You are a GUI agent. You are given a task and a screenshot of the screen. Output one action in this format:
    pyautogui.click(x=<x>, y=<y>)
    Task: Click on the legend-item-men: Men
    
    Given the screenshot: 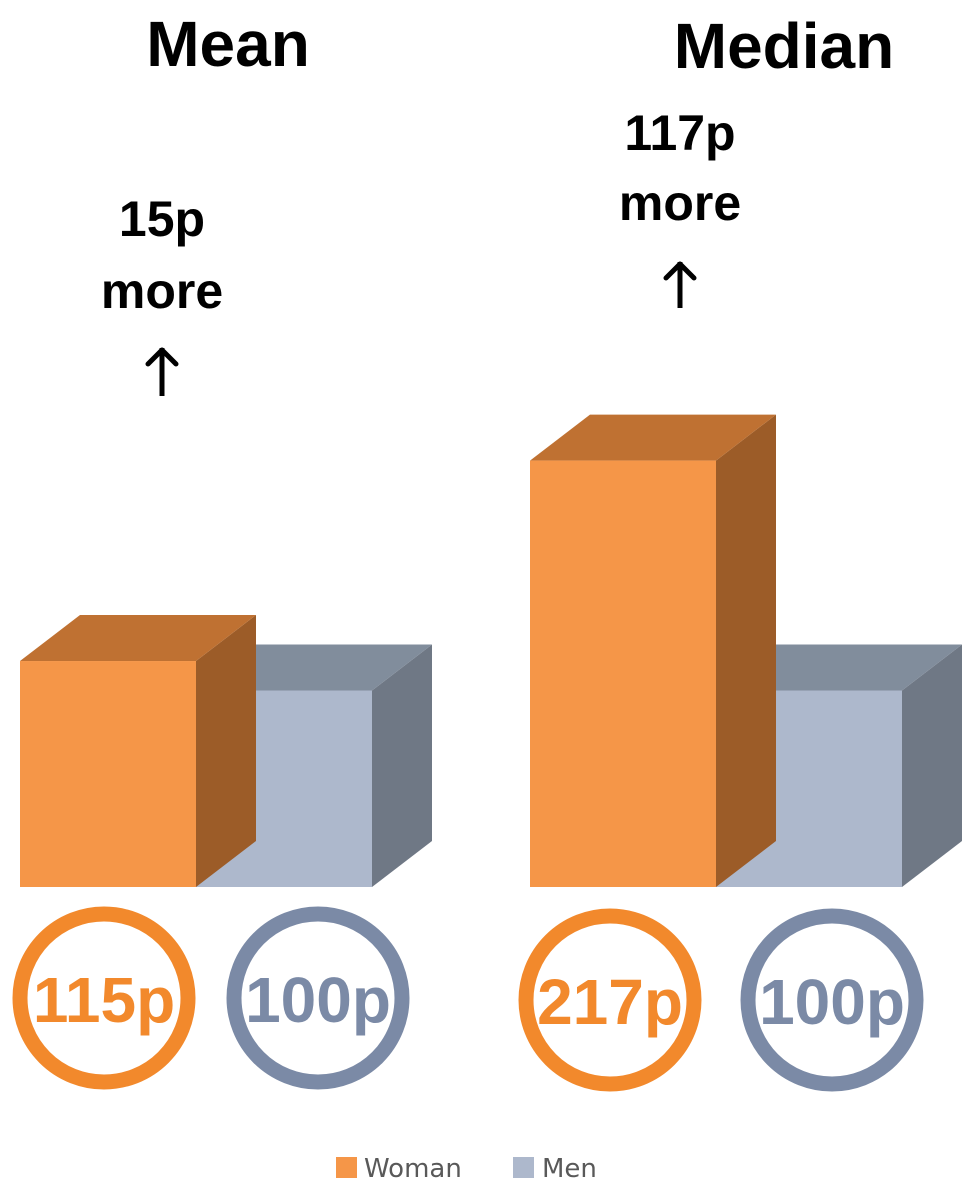 What is the action you would take?
    pyautogui.click(x=555, y=1169)
    